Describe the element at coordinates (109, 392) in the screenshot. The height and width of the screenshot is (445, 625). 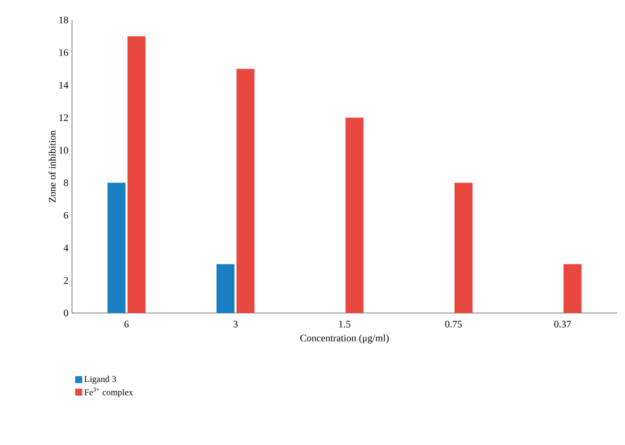
I see `legend-label: Fe$^{3+}$ complex` at that location.